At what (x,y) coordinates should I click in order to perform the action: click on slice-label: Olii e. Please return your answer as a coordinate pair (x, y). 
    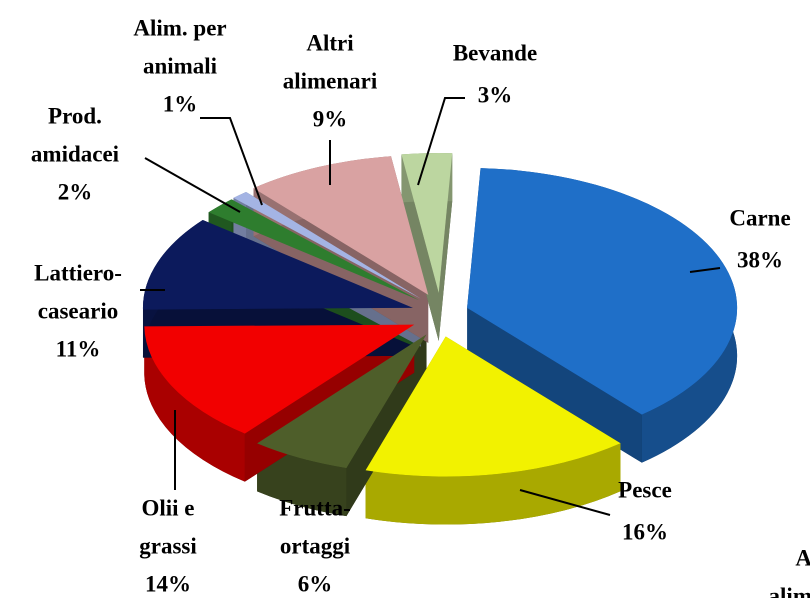
    Looking at the image, I should click on (167, 507).